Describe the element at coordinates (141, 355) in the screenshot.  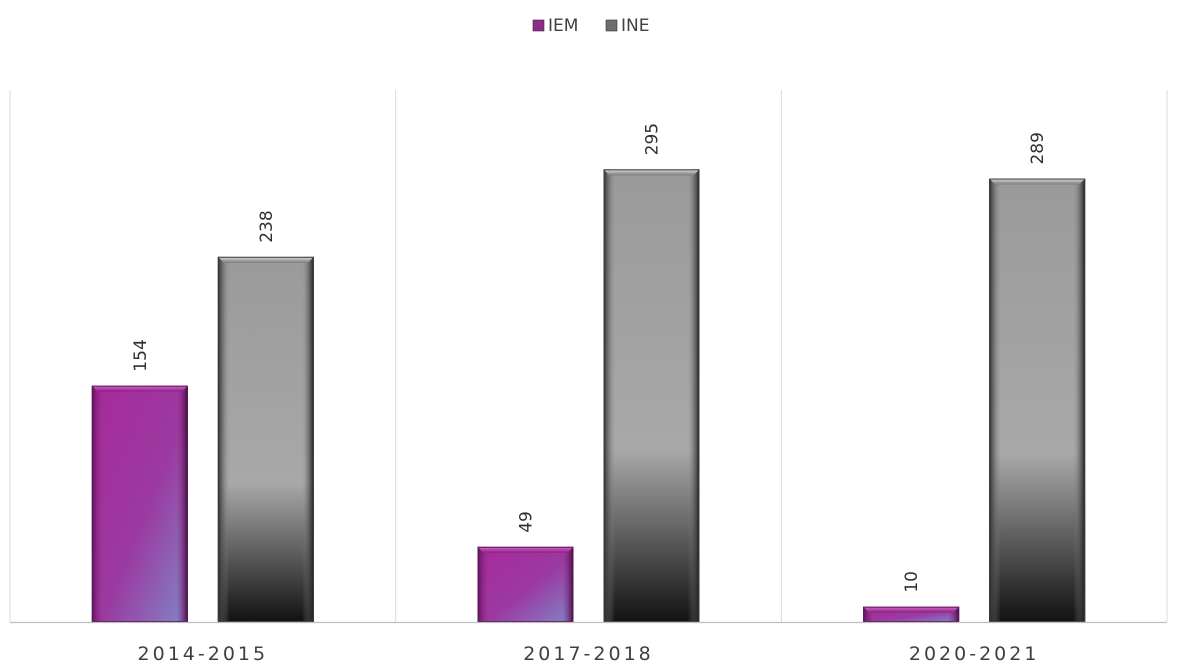
I see `data-label-iem-2014-2015: 154` at that location.